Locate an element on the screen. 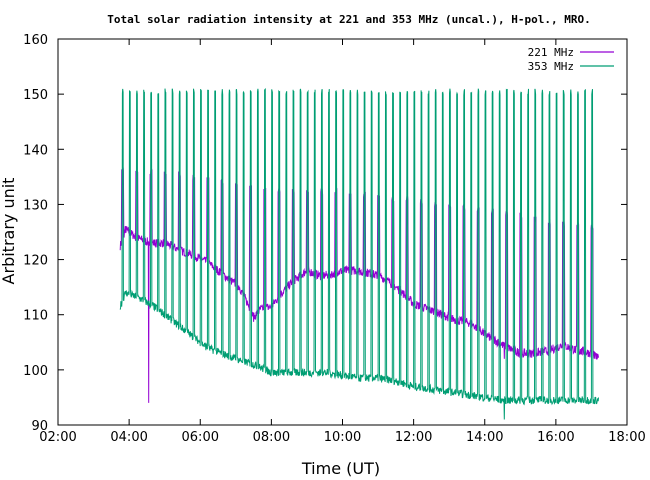 This screenshot has width=650, height=480. legend-label: 353 MHz is located at coordinates (551, 66).